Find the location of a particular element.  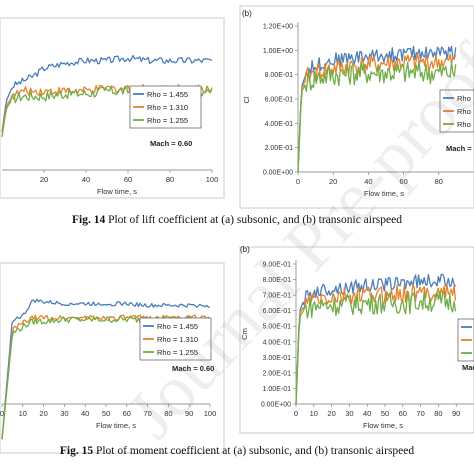

mach-annotation: Mach = is located at coordinates (459, 148).